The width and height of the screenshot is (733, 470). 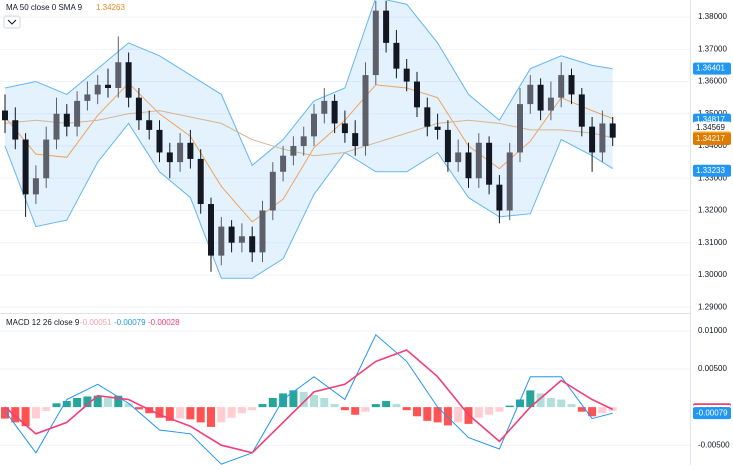 What do you see at coordinates (714, 444) in the screenshot?
I see `y-tick-label: -0.00500` at bounding box center [714, 444].